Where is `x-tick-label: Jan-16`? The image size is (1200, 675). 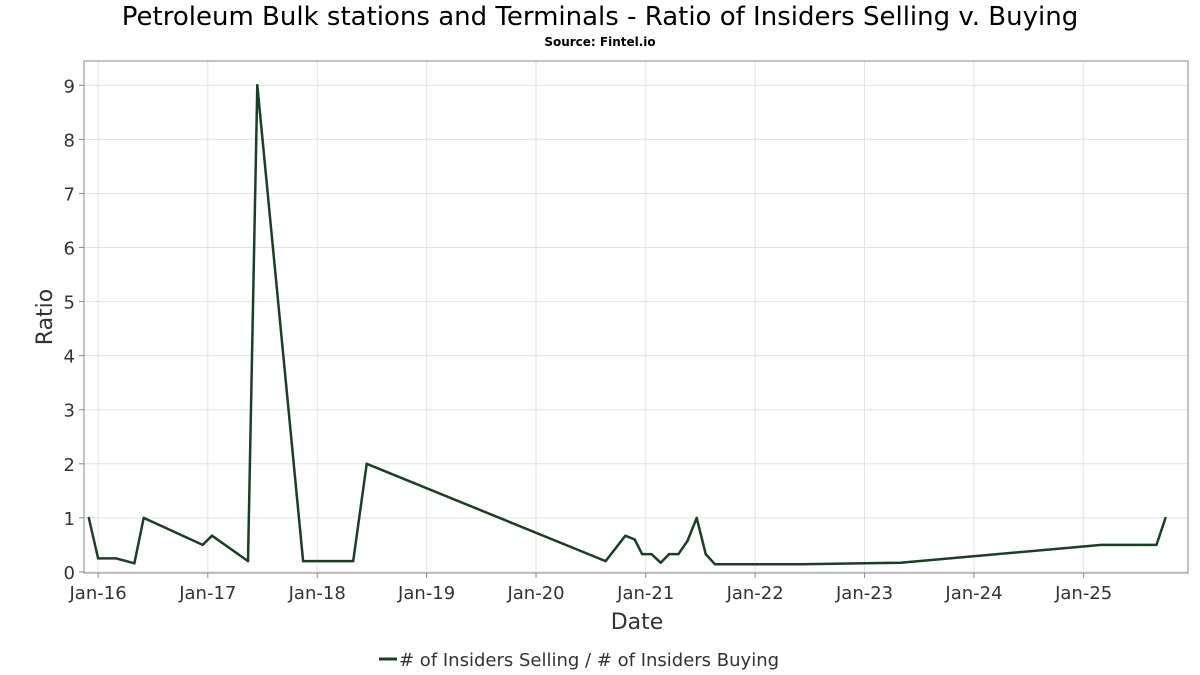 x-tick-label: Jan-16 is located at coordinates (98, 593).